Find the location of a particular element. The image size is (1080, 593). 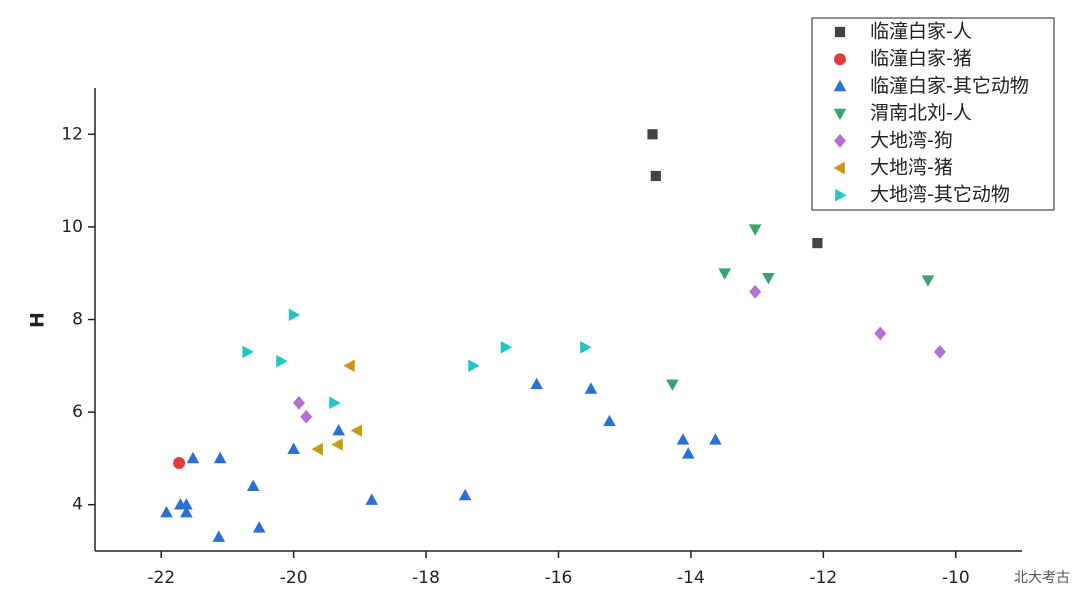

x-tick-label: -22 is located at coordinates (161, 578).